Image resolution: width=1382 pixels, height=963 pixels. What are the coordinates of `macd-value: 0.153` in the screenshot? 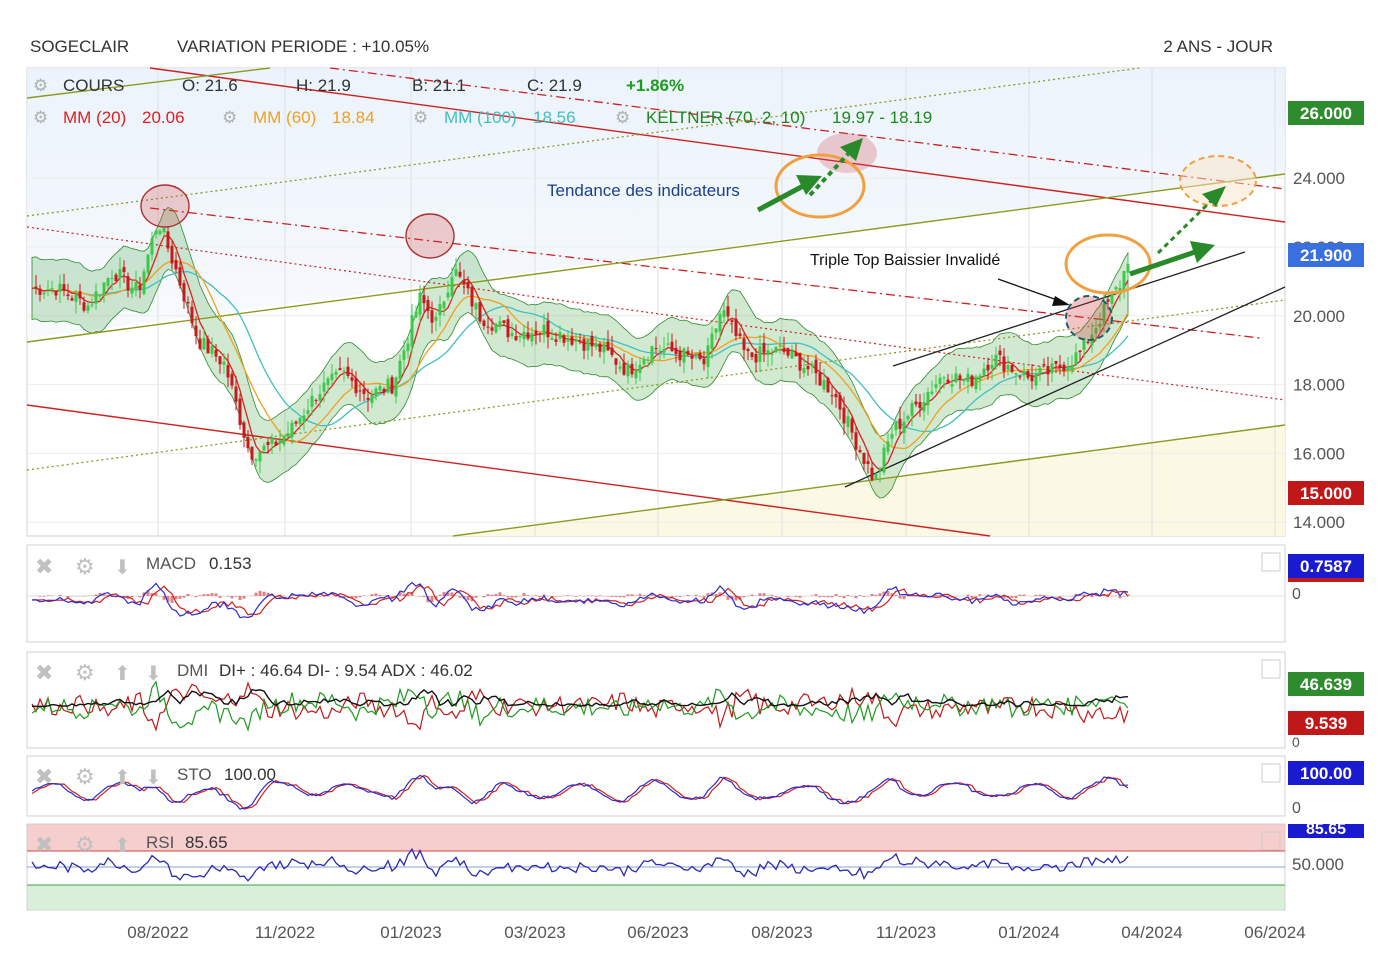 It's located at (230, 563).